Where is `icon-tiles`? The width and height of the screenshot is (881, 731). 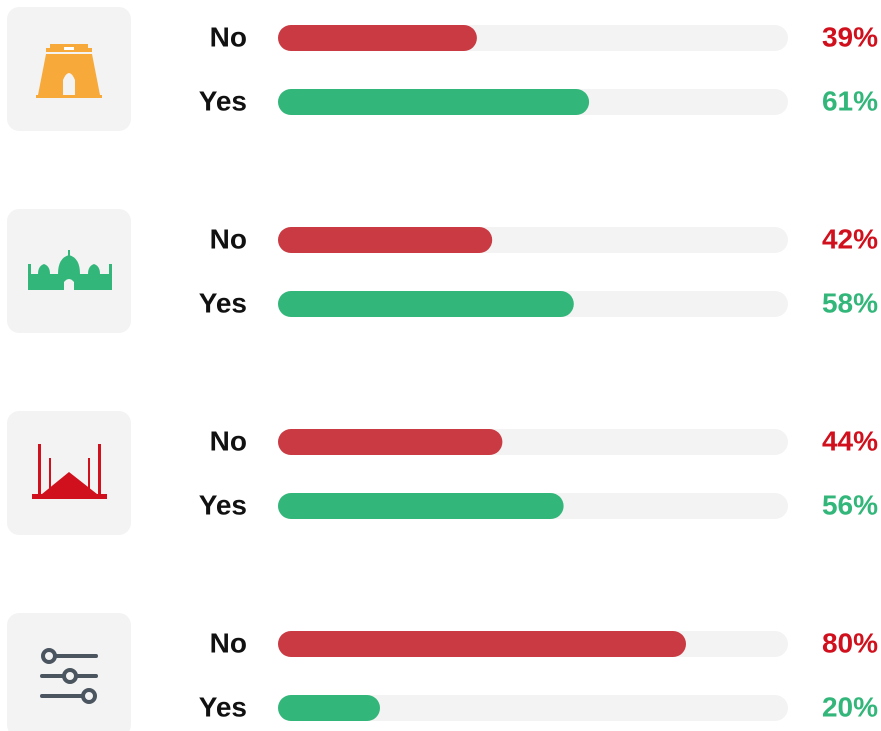 icon-tiles is located at coordinates (69, 369).